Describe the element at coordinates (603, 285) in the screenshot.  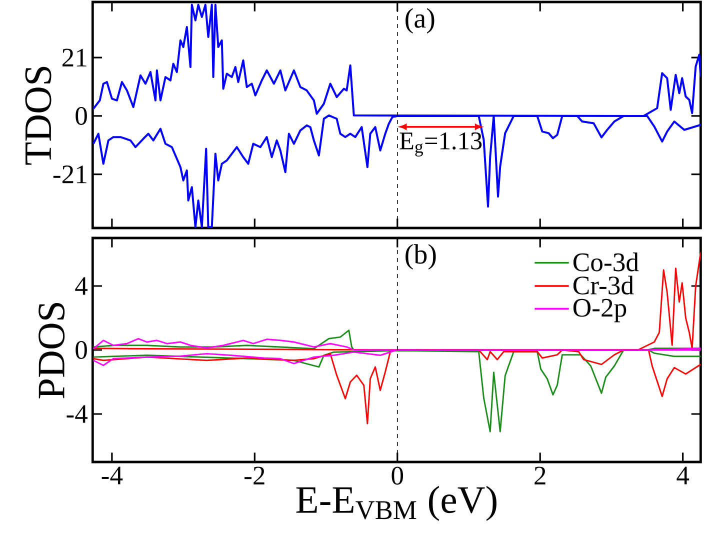
I see `legend-label: Cr-3d` at that location.